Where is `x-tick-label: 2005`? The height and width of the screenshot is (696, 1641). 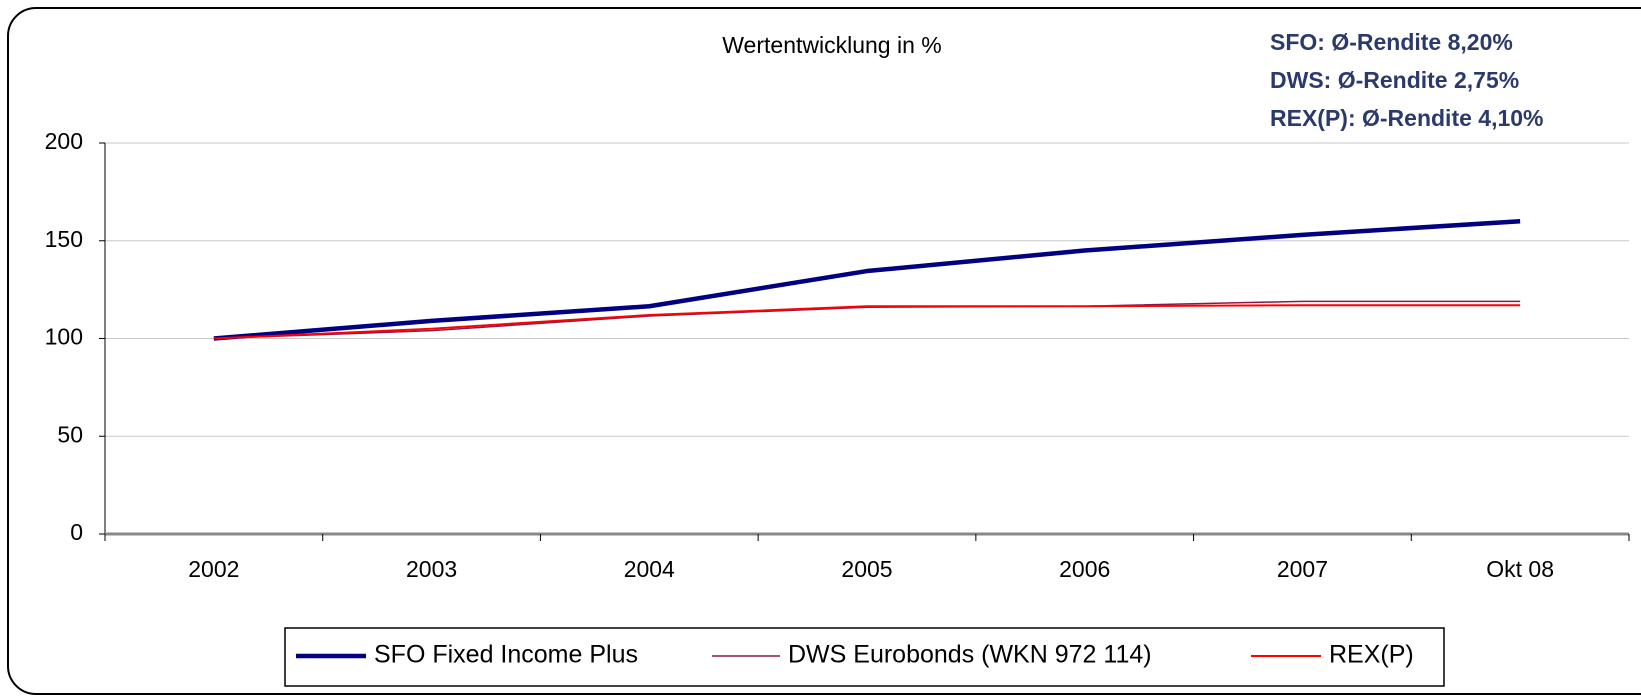
x-tick-label: 2005 is located at coordinates (866, 569).